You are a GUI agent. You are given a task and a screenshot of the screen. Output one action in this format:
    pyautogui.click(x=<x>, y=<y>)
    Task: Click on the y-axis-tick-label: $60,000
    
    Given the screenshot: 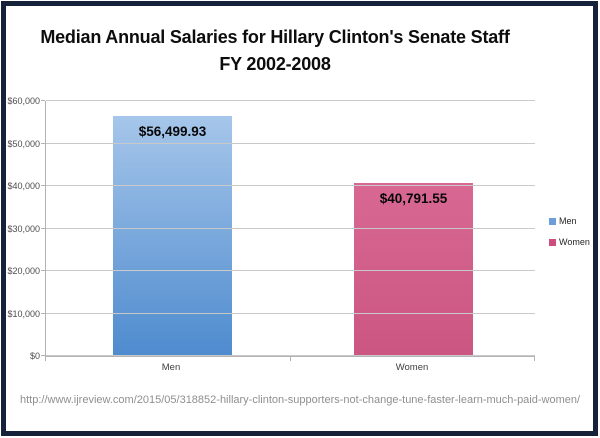 What is the action you would take?
    pyautogui.click(x=23, y=101)
    